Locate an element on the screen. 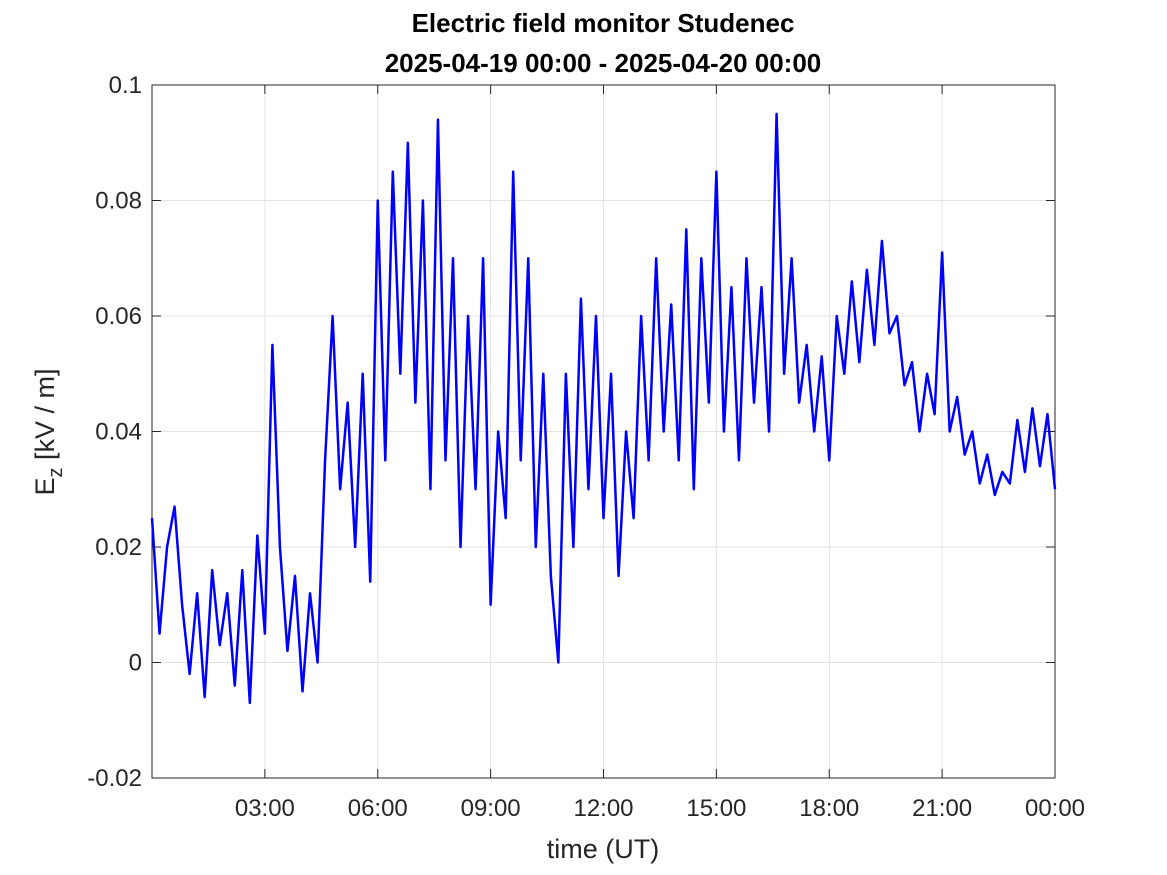 This screenshot has width=1167, height=875. y-axis-label: Ez [kV / m] is located at coordinates (48, 431).